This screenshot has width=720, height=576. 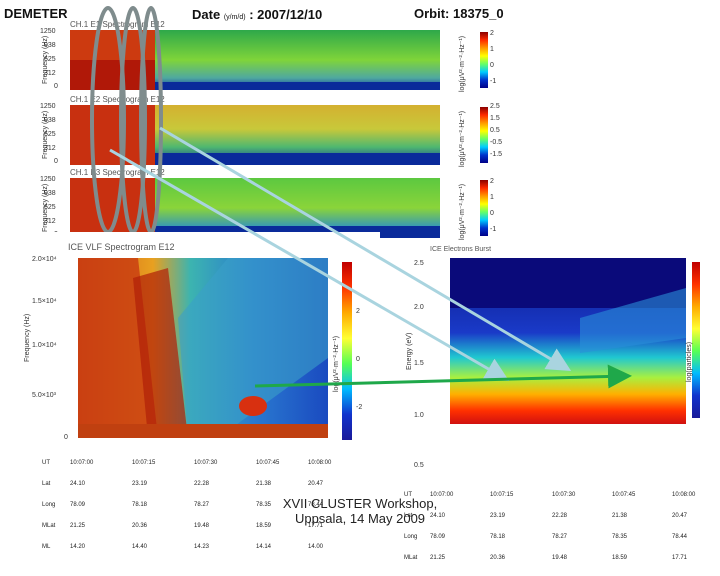 What do you see at coordinates (492, 181) in the screenshot?
I see `cbar-tick: 2` at bounding box center [492, 181].